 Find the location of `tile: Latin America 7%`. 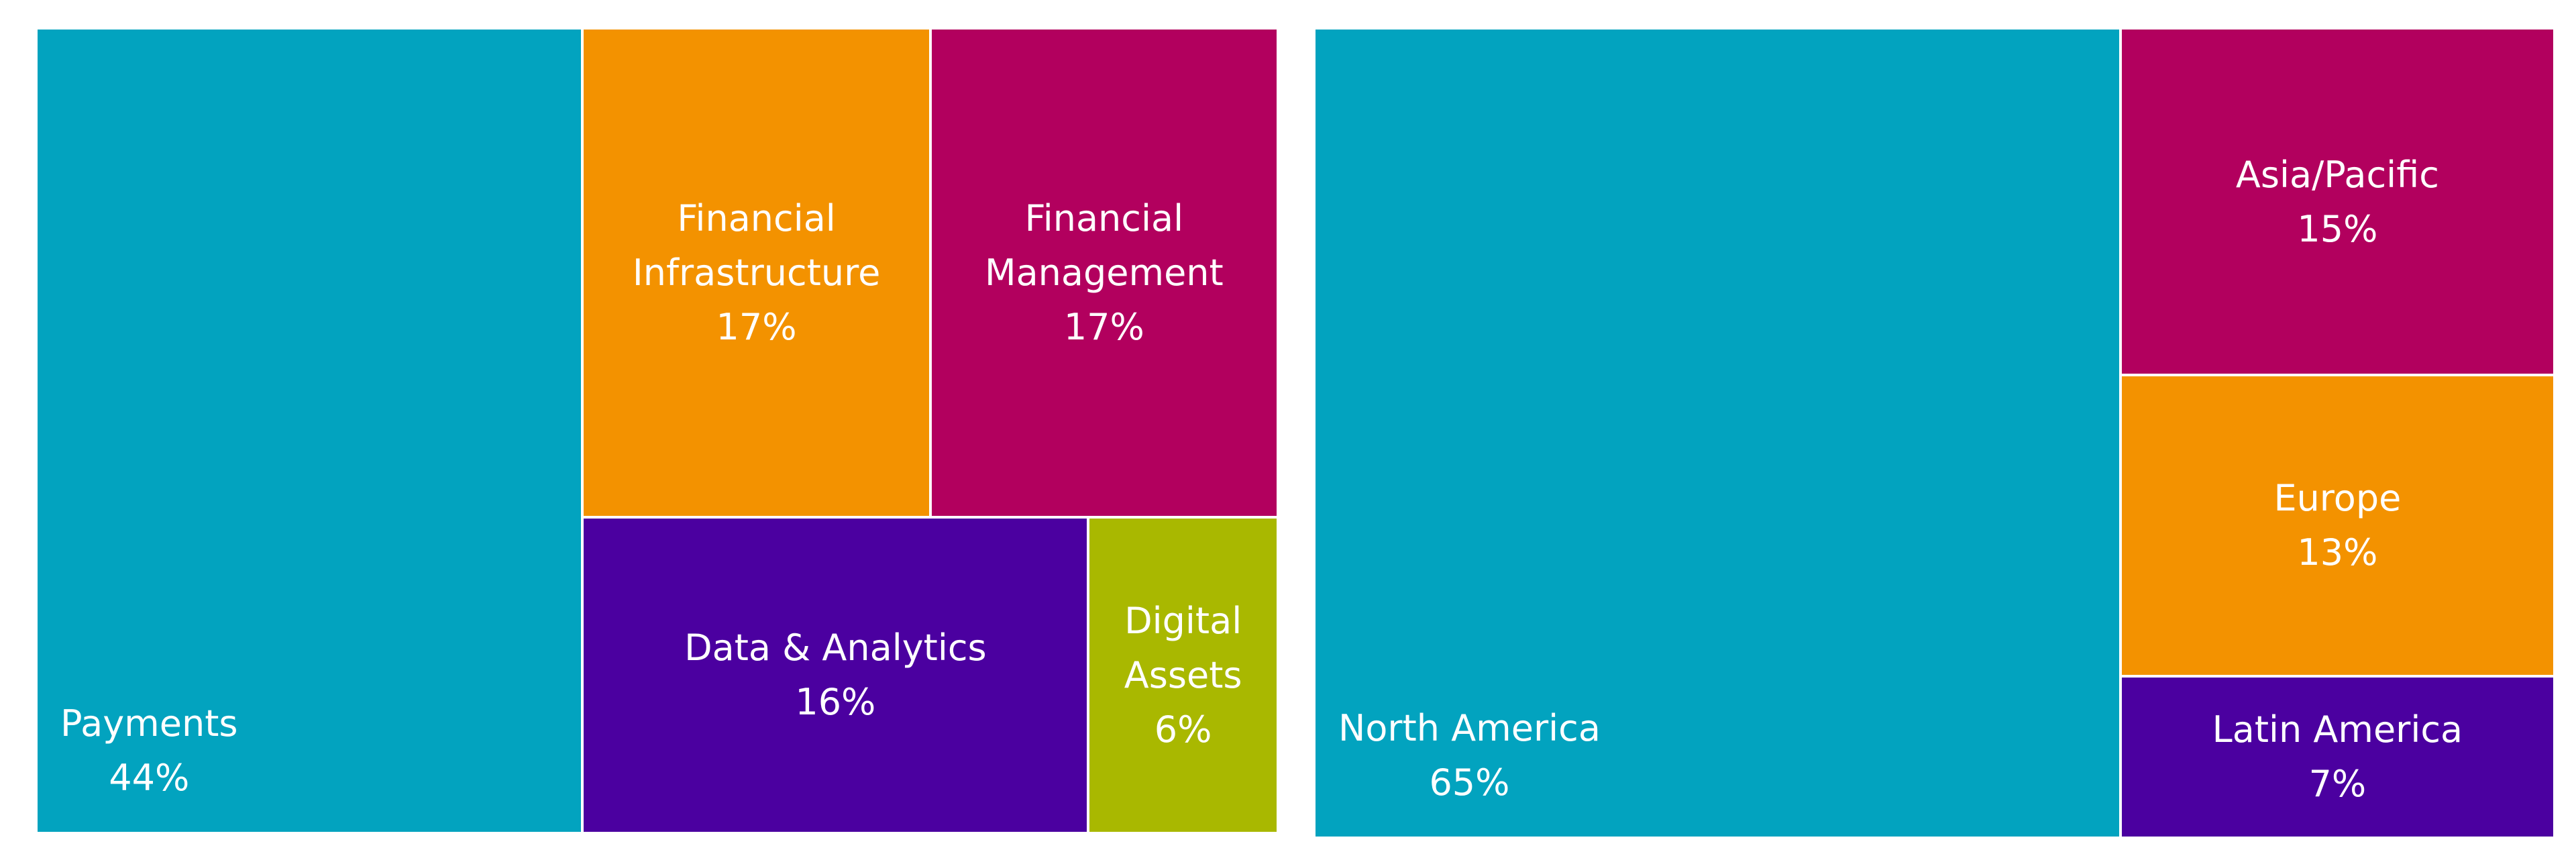

tile: Latin America 7% is located at coordinates (2337, 757).